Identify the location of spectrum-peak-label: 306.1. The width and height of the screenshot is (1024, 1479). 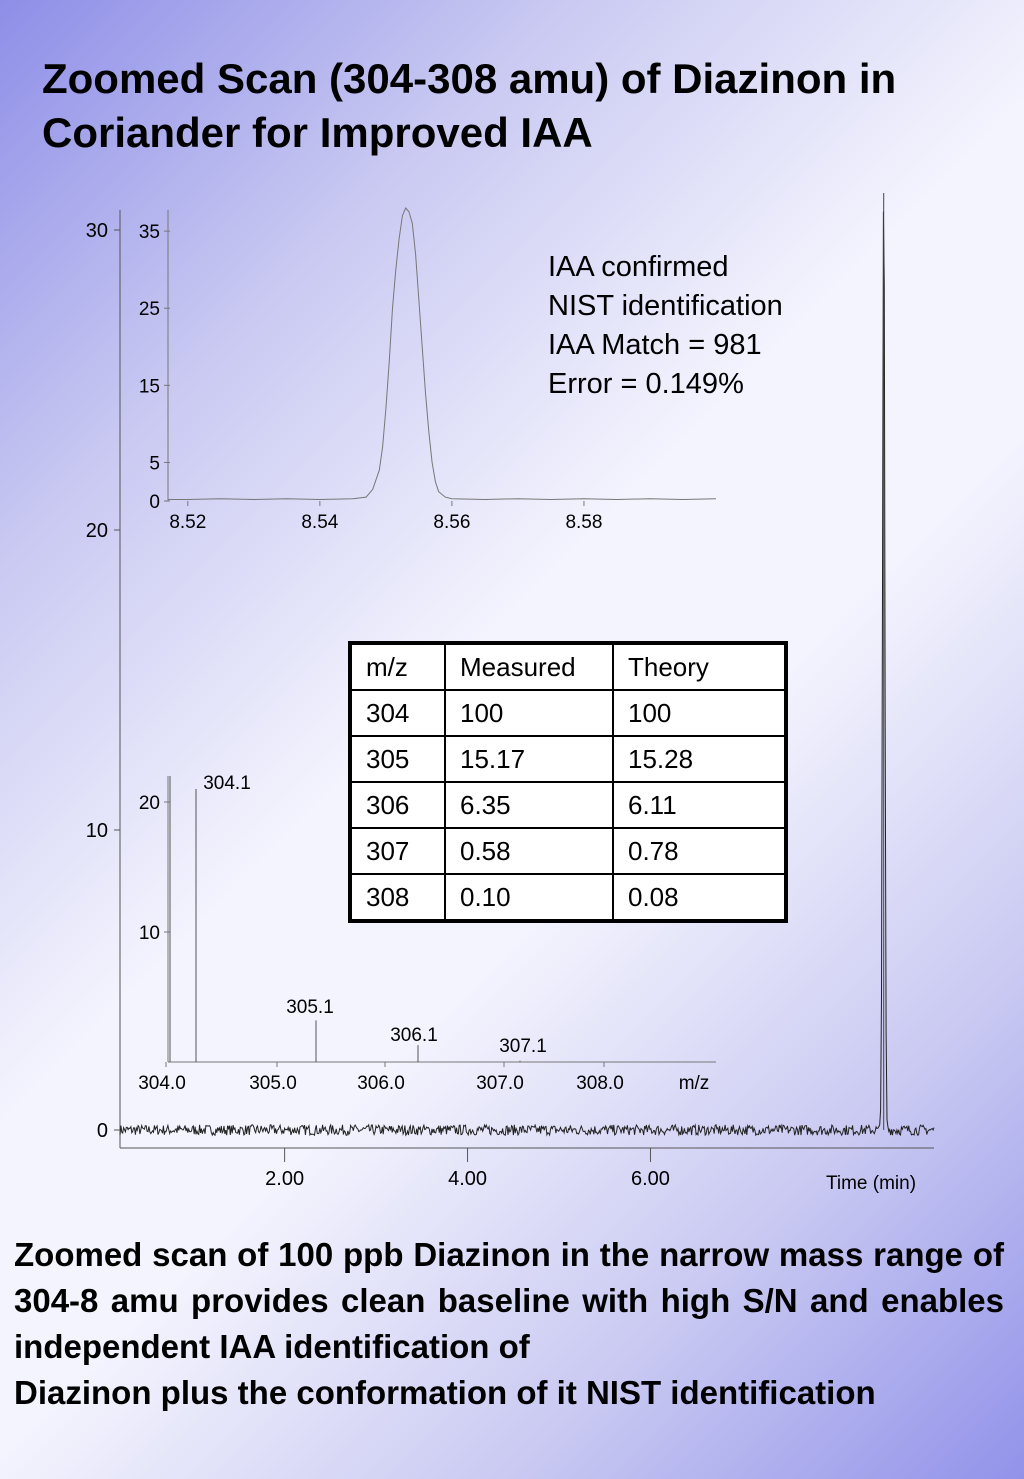
(414, 1035).